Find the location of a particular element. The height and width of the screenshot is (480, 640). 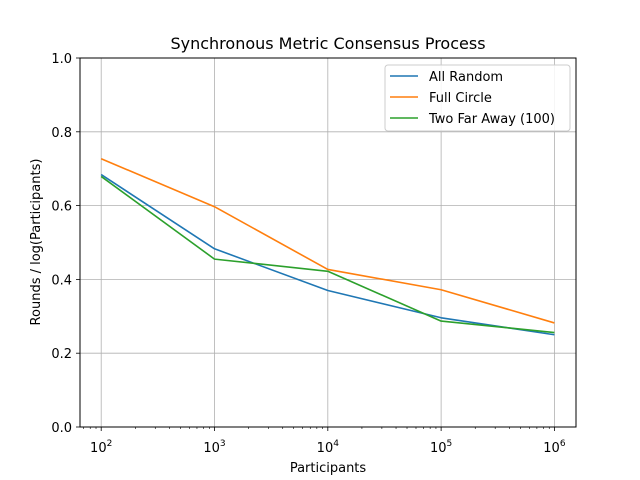

y-tick-label: 0.6 is located at coordinates (61, 207).